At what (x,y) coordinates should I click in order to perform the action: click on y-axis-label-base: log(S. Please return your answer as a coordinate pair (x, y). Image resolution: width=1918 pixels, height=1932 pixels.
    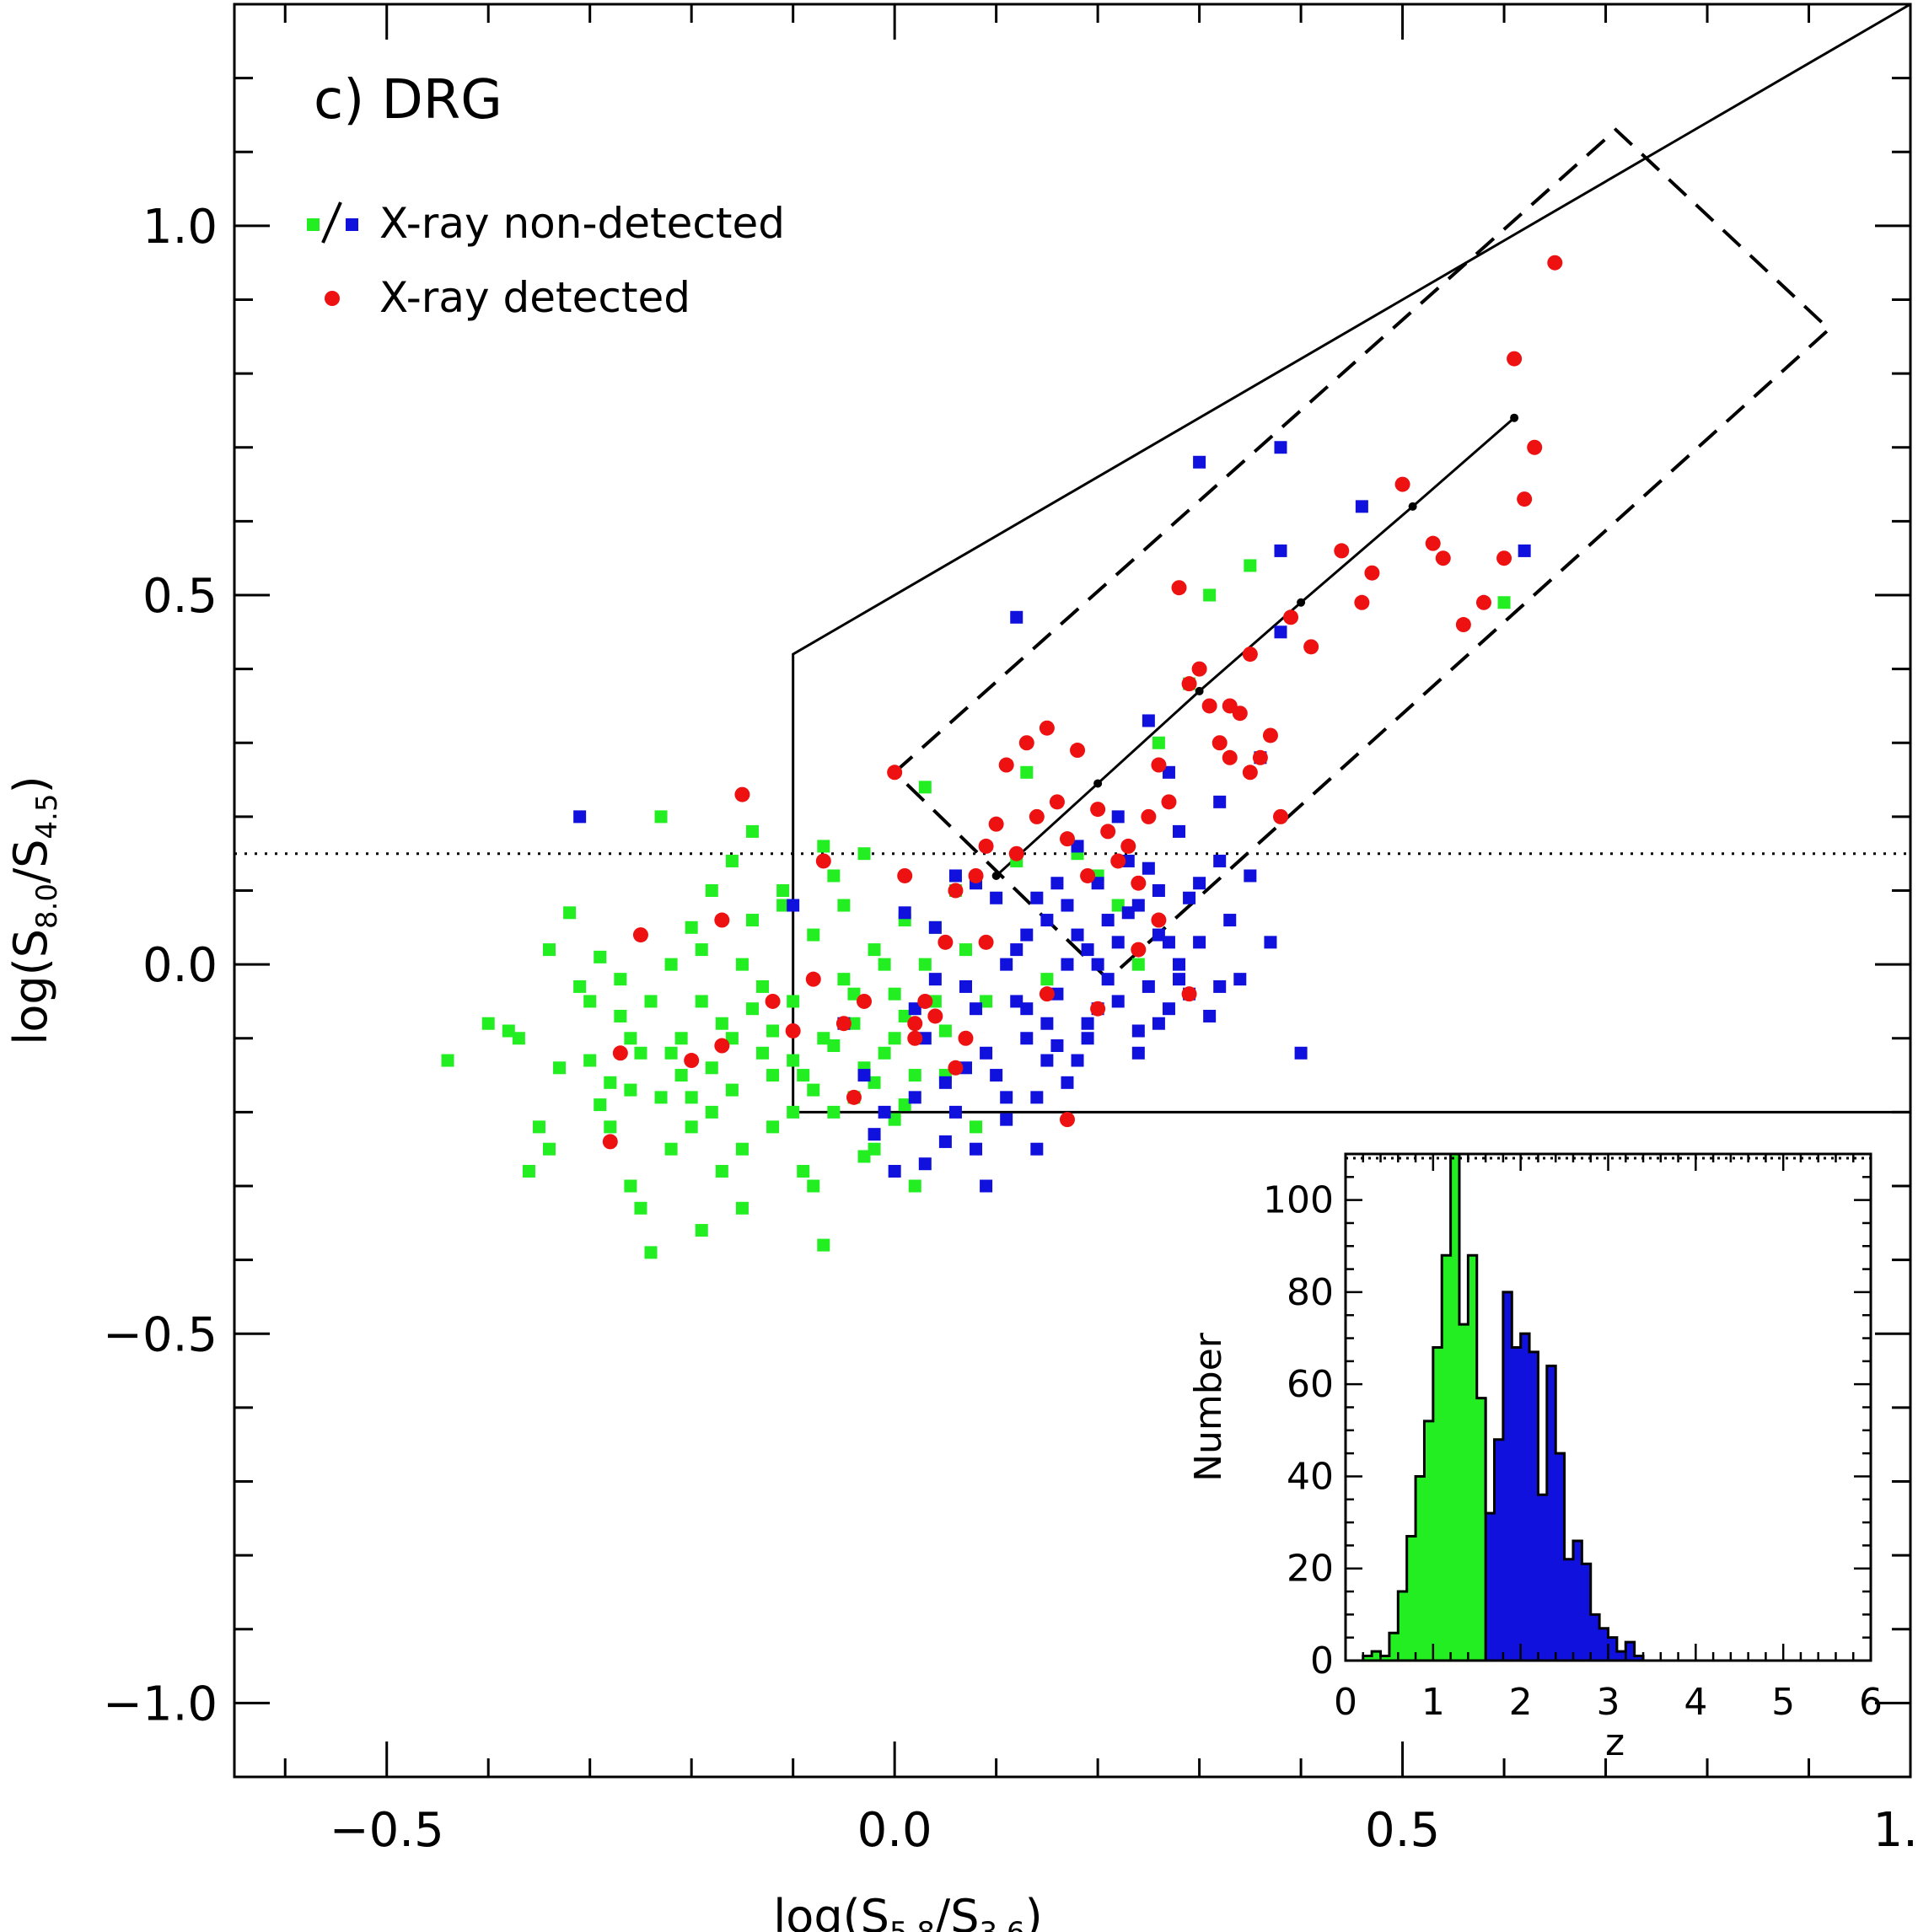
    Looking at the image, I should click on (30, 987).